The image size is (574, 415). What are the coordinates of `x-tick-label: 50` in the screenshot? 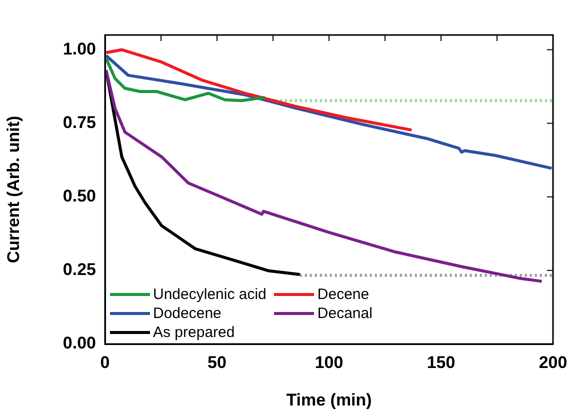 It's located at (217, 362).